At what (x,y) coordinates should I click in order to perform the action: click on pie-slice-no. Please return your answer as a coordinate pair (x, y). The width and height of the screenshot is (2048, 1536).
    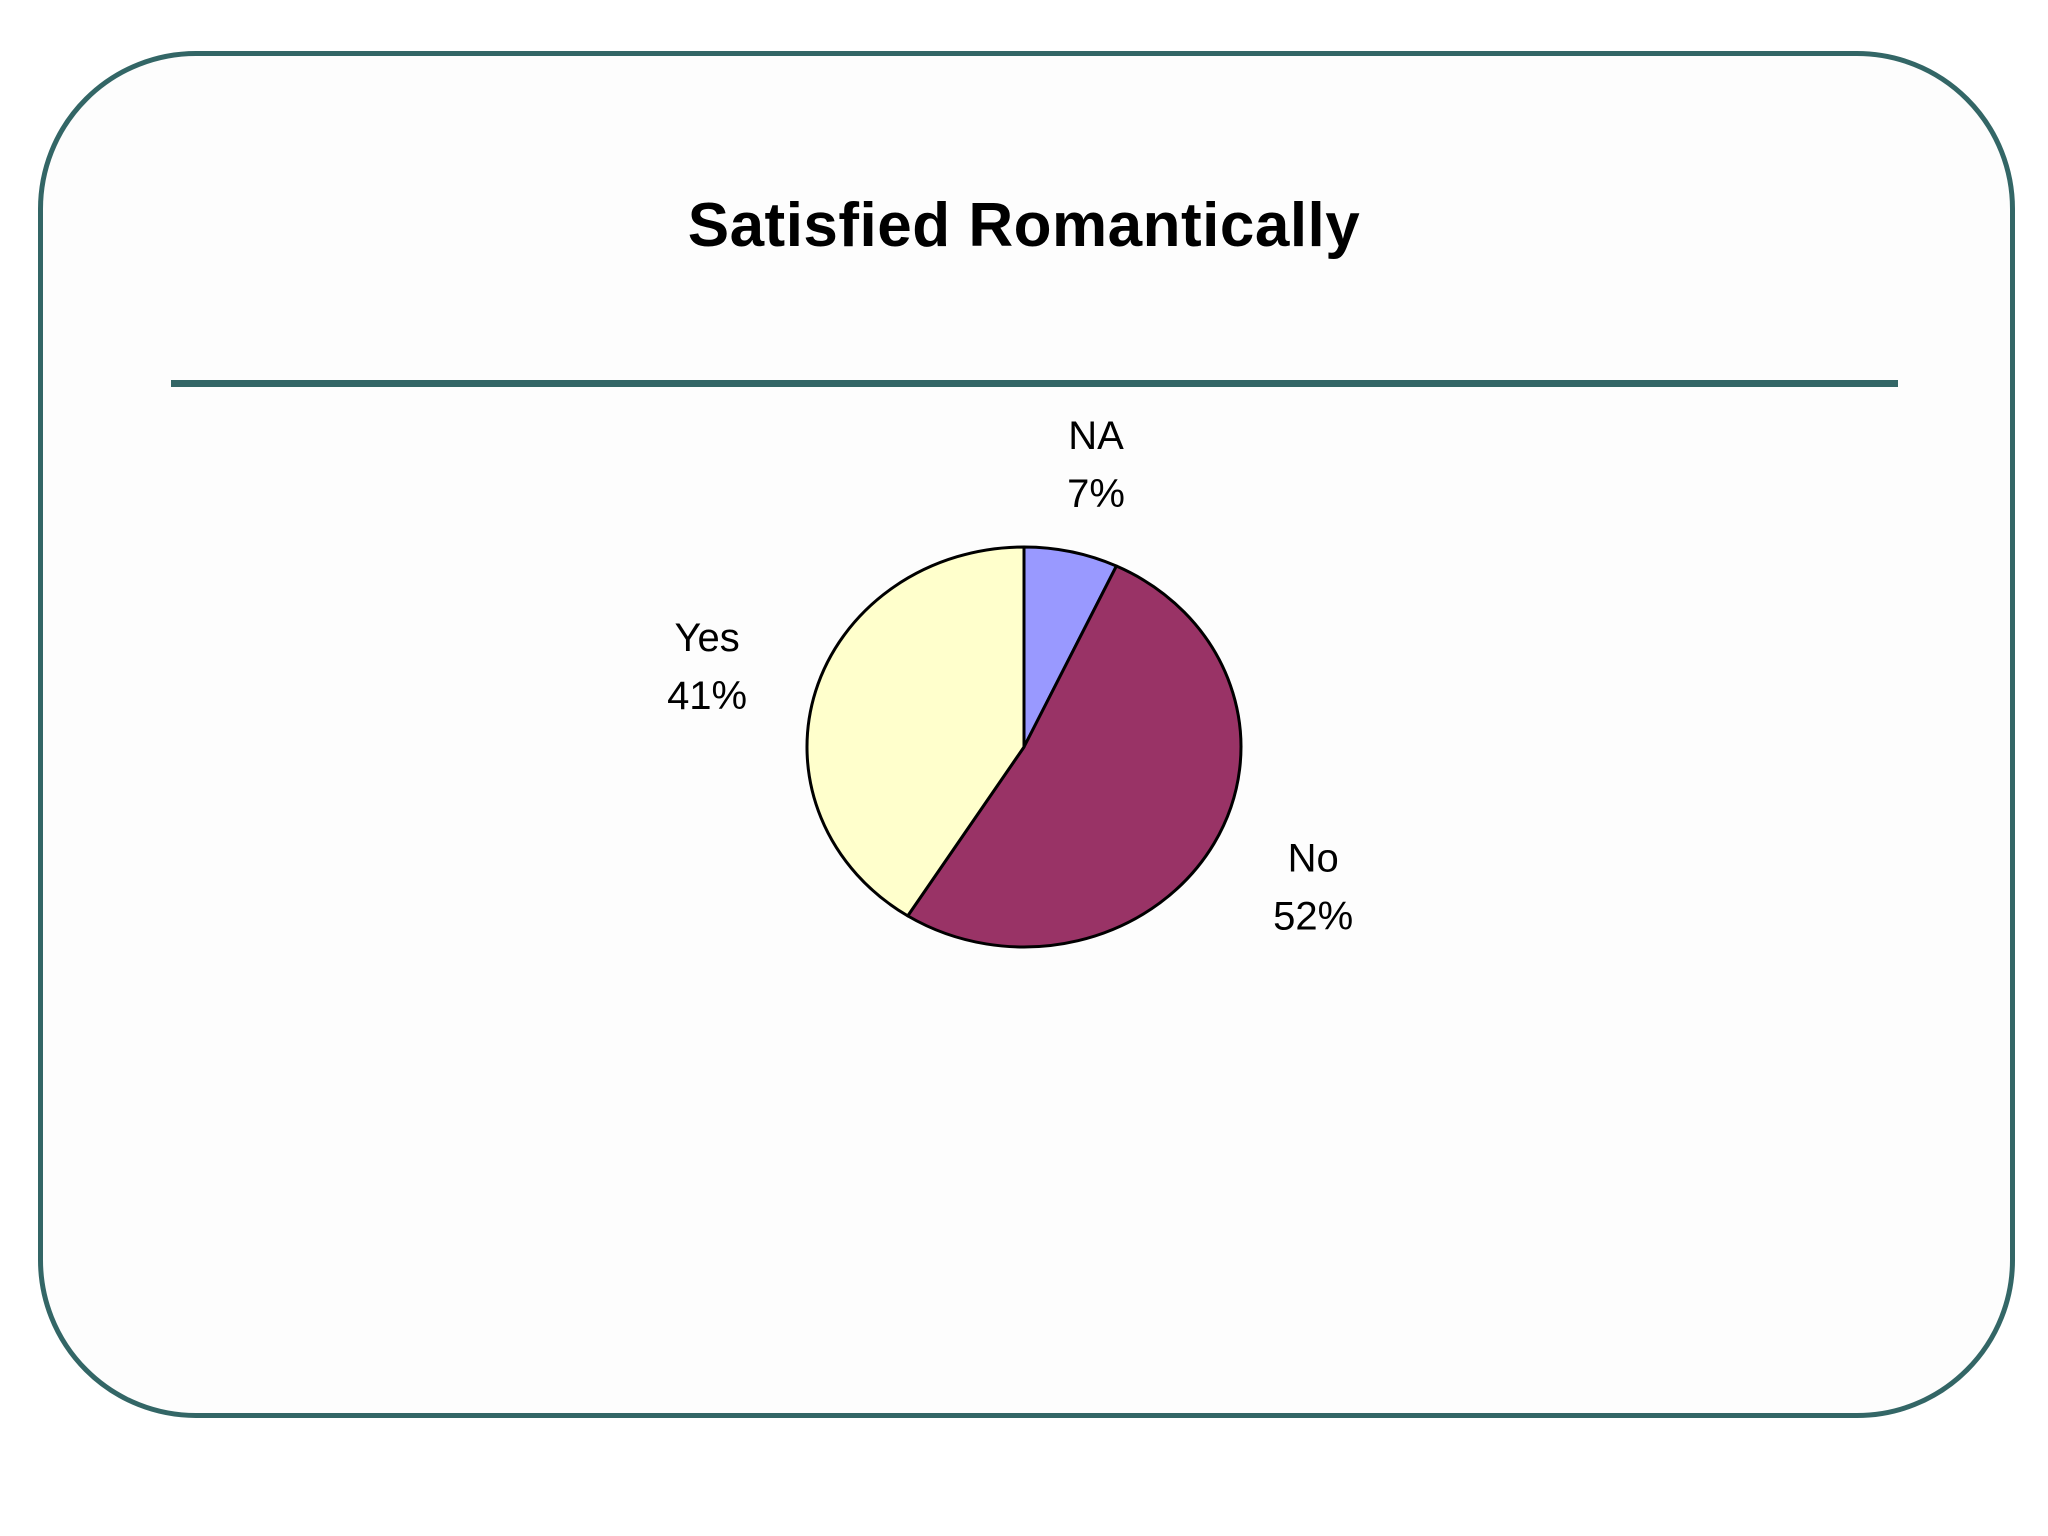
    Looking at the image, I should click on (1074, 756).